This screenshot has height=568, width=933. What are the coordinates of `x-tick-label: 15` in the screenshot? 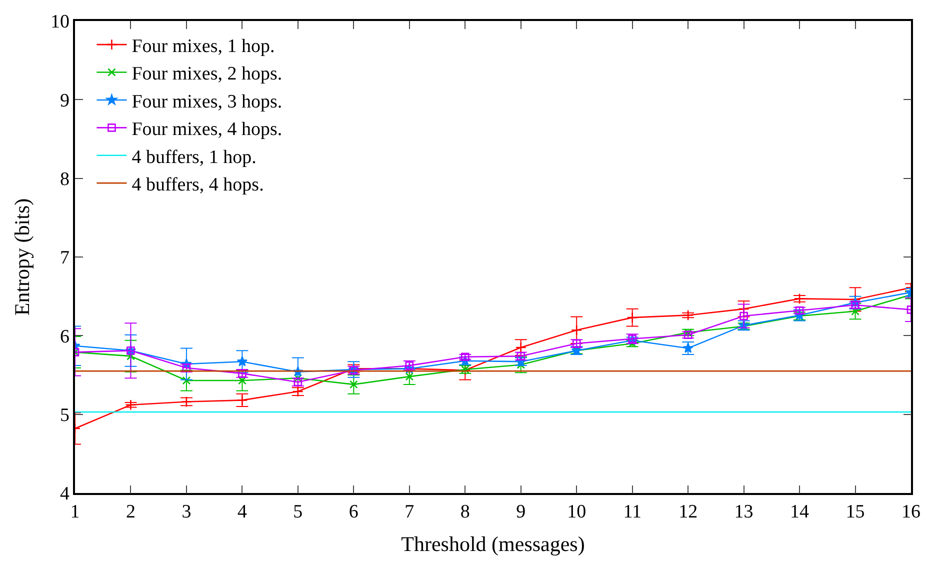 It's located at (855, 512).